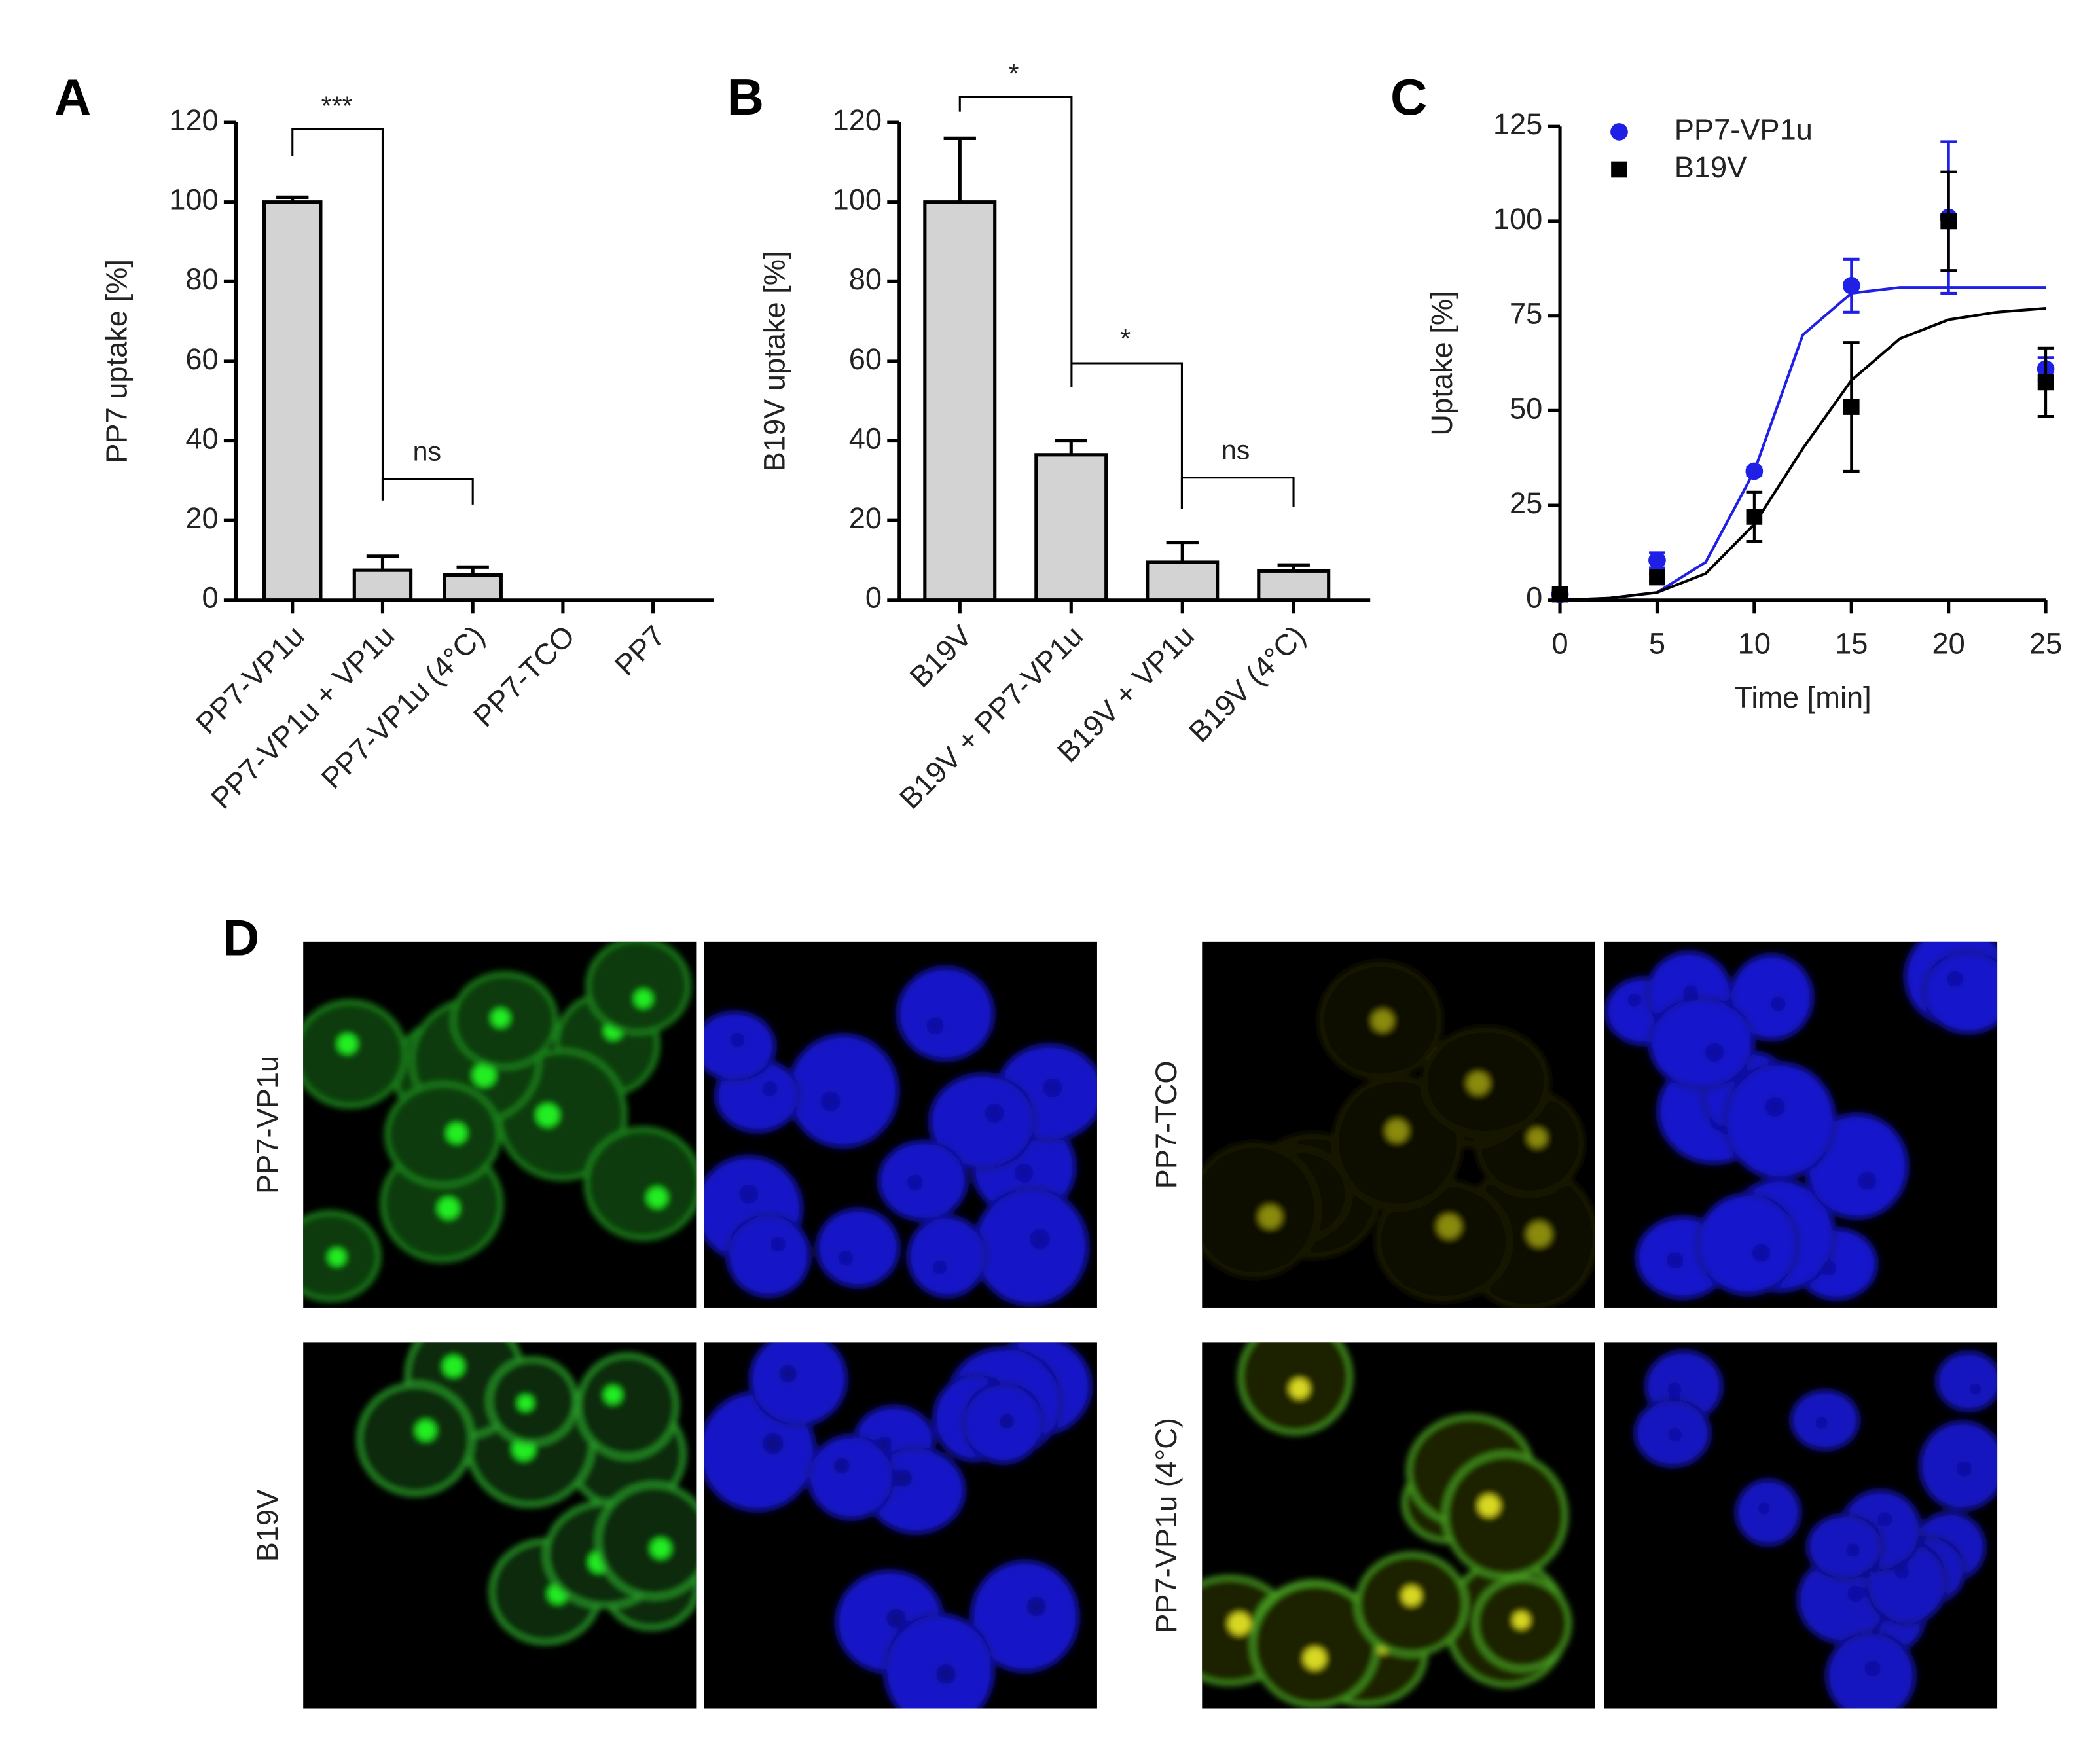 The width and height of the screenshot is (2100, 1745). What do you see at coordinates (1852, 643) in the screenshot?
I see `x-tick-label: 15` at bounding box center [1852, 643].